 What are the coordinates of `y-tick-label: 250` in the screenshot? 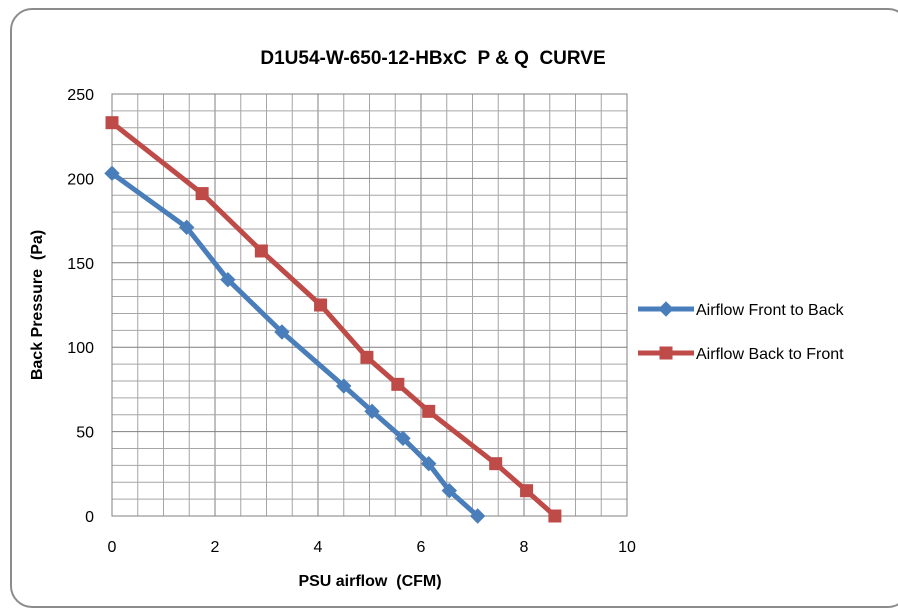 It's located at (80, 95).